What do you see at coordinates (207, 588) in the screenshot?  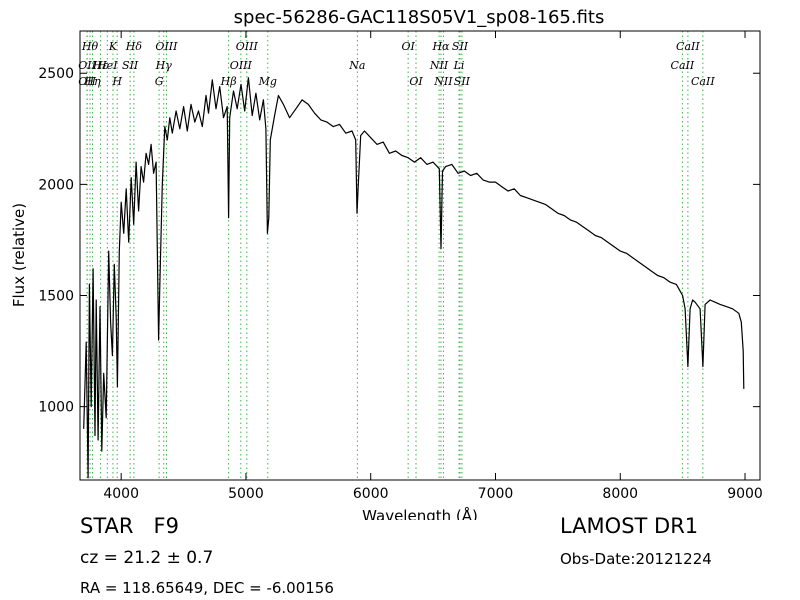 I see `coordinates: RA = 118.65649, DEC = -6.00156` at bounding box center [207, 588].